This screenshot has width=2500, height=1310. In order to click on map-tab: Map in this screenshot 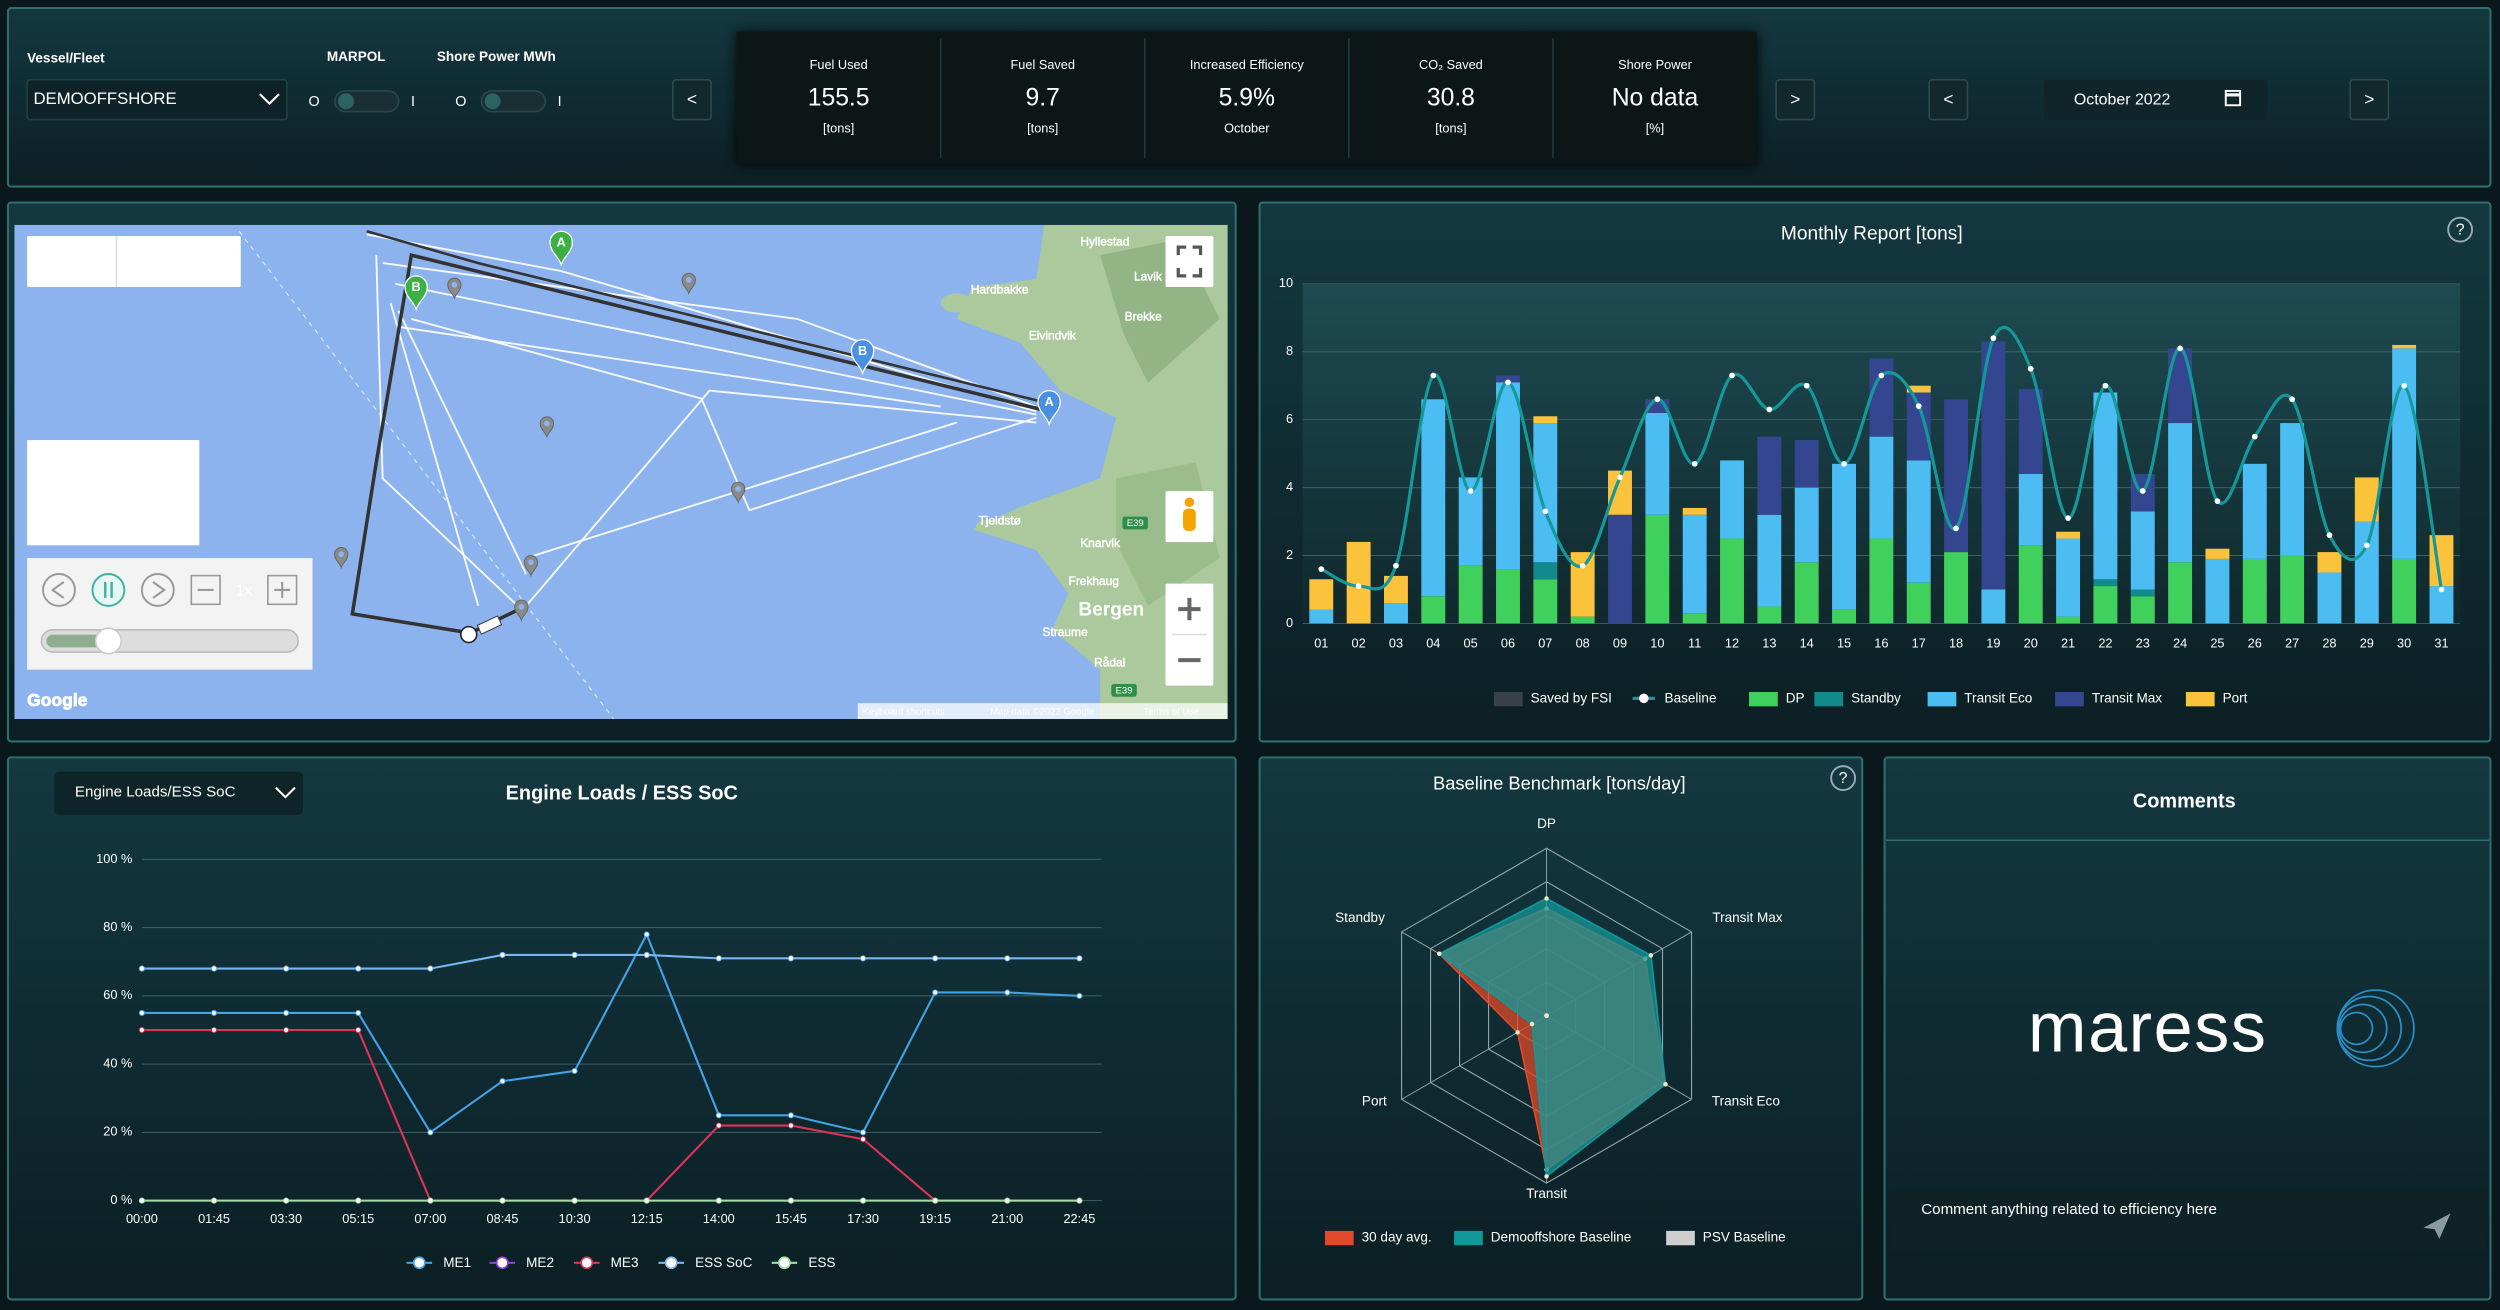, I will do `click(69, 262)`.